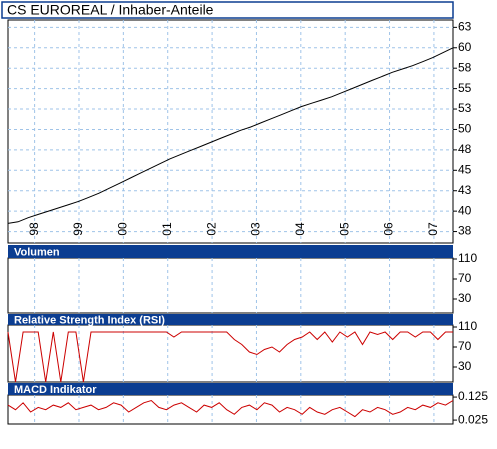  What do you see at coordinates (110, 10) in the screenshot?
I see `chart-title: CS EUROREAL / Inhaber-Anteile` at bounding box center [110, 10].